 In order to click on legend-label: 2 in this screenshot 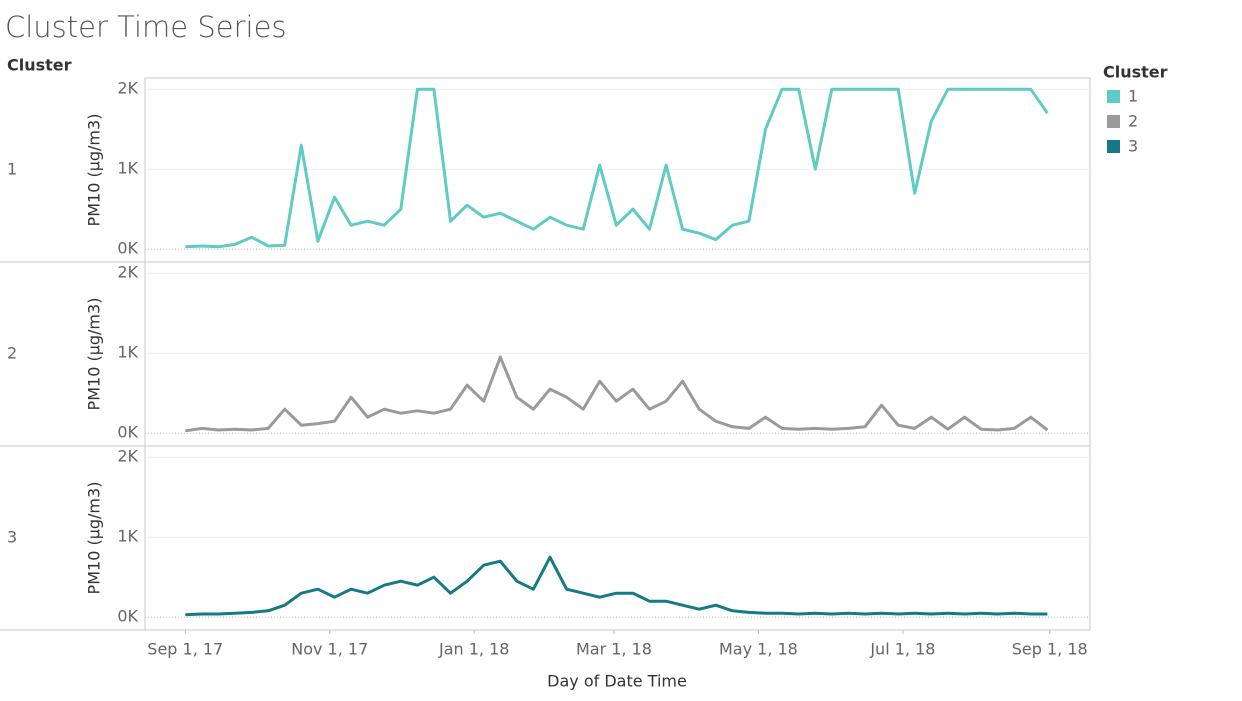, I will do `click(1133, 121)`.